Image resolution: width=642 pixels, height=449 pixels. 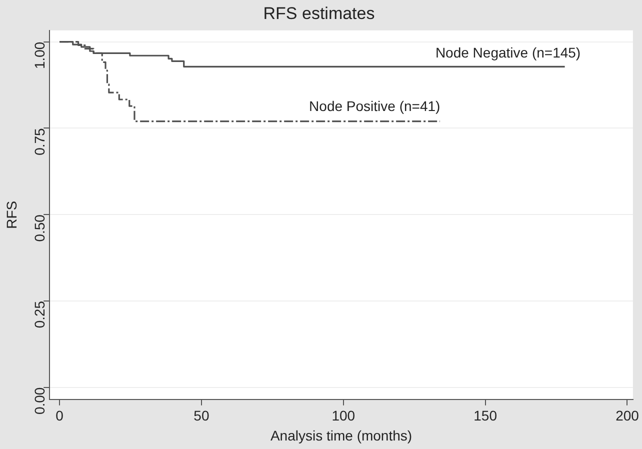 I want to click on x-tick-label: 100, so click(x=344, y=416).